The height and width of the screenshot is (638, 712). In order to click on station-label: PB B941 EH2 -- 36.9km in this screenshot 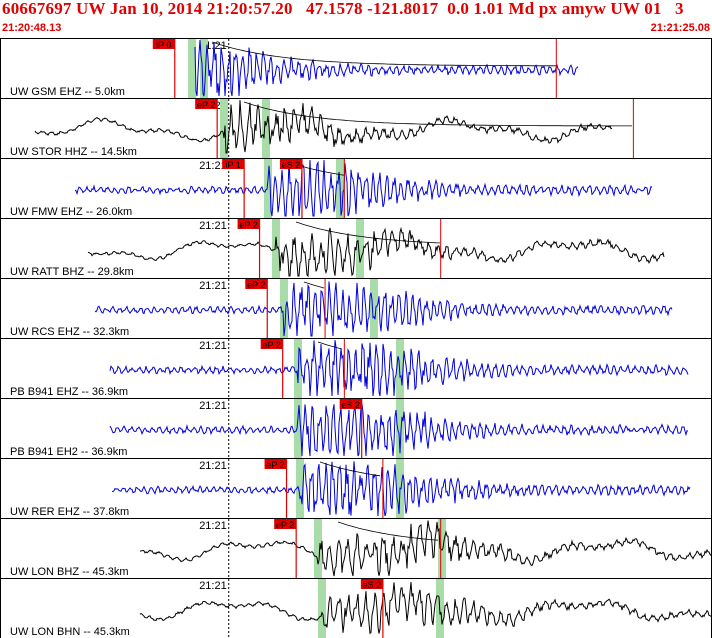, I will do `click(68, 452)`.